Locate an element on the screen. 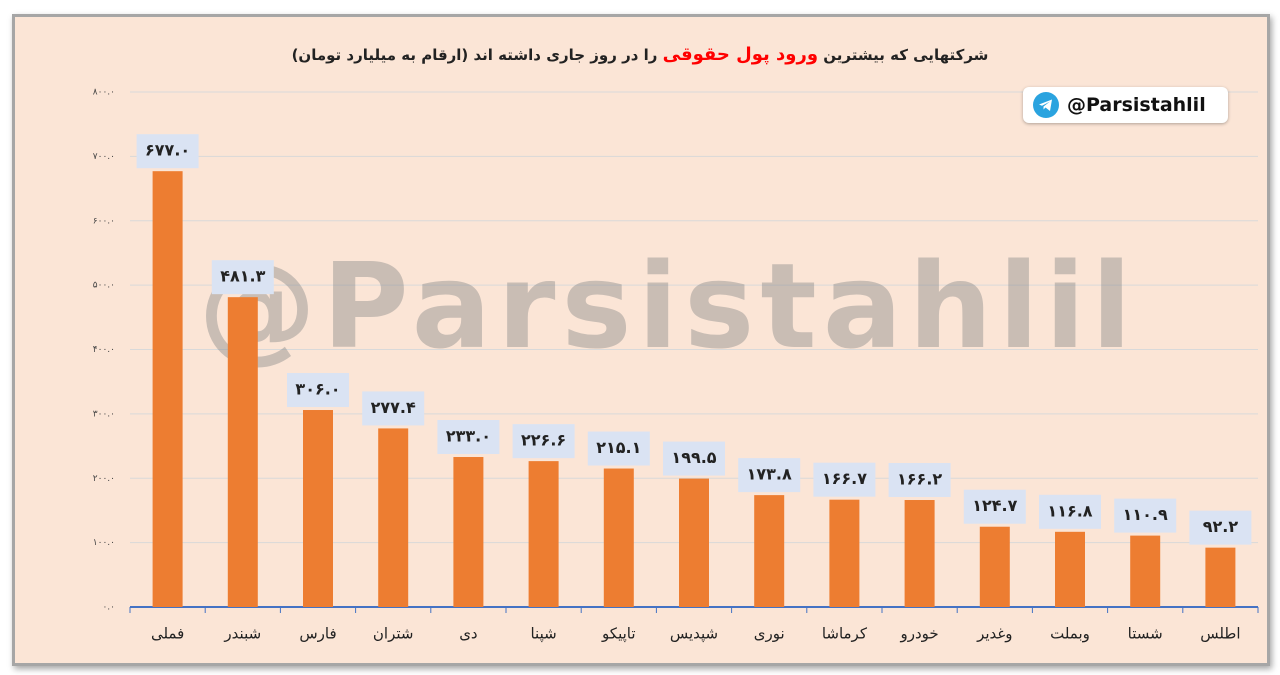 This screenshot has width=1280, height=675. watermark: @Parsistahlil is located at coordinates (667, 306).